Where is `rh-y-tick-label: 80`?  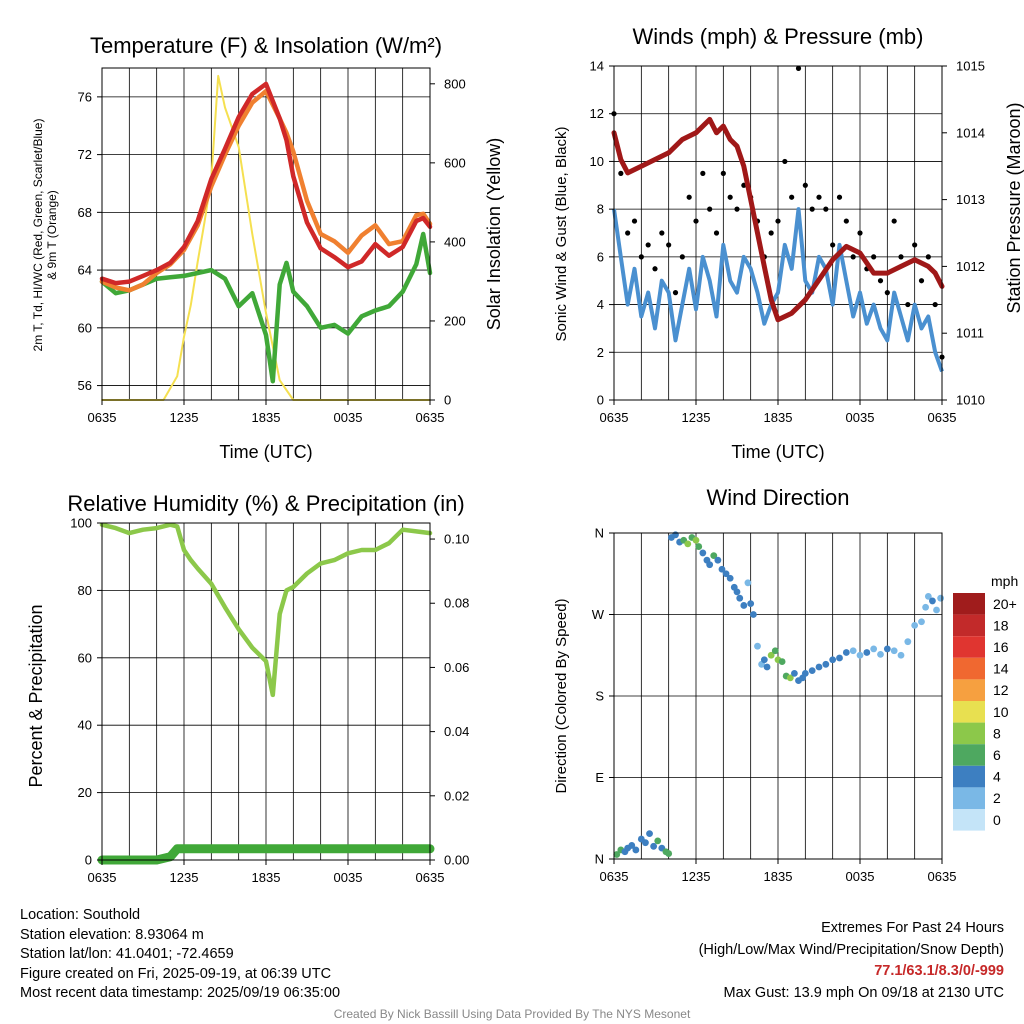 rh-y-tick-label: 80 is located at coordinates (85, 590).